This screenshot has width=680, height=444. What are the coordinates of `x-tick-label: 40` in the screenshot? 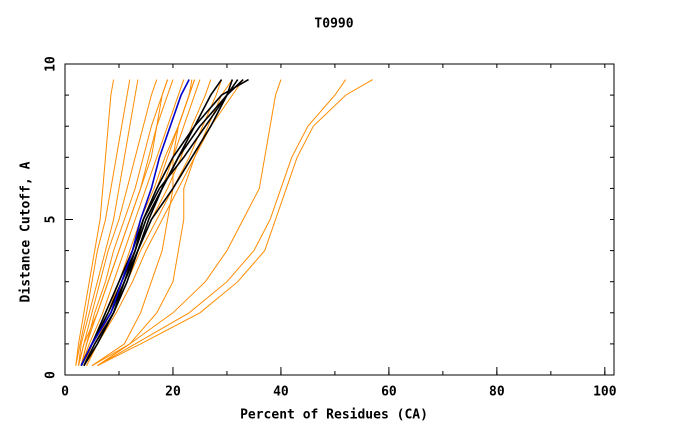 It's located at (281, 392).